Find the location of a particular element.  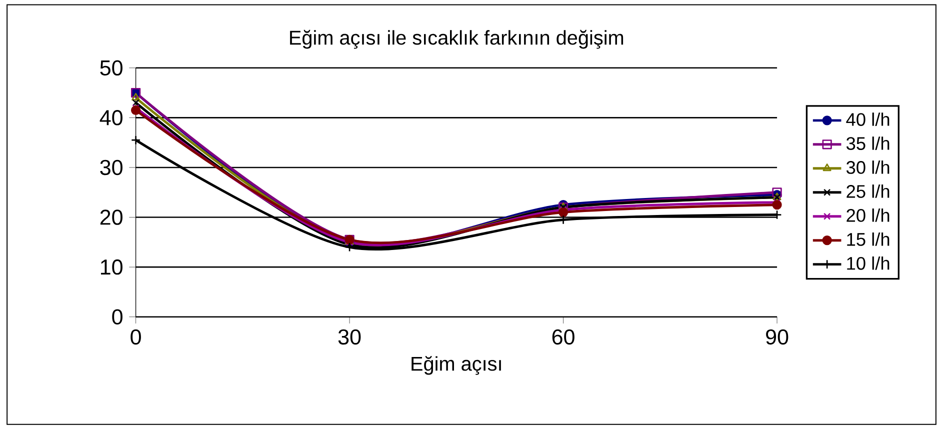

legend-label: 15 l/h is located at coordinates (868, 239).